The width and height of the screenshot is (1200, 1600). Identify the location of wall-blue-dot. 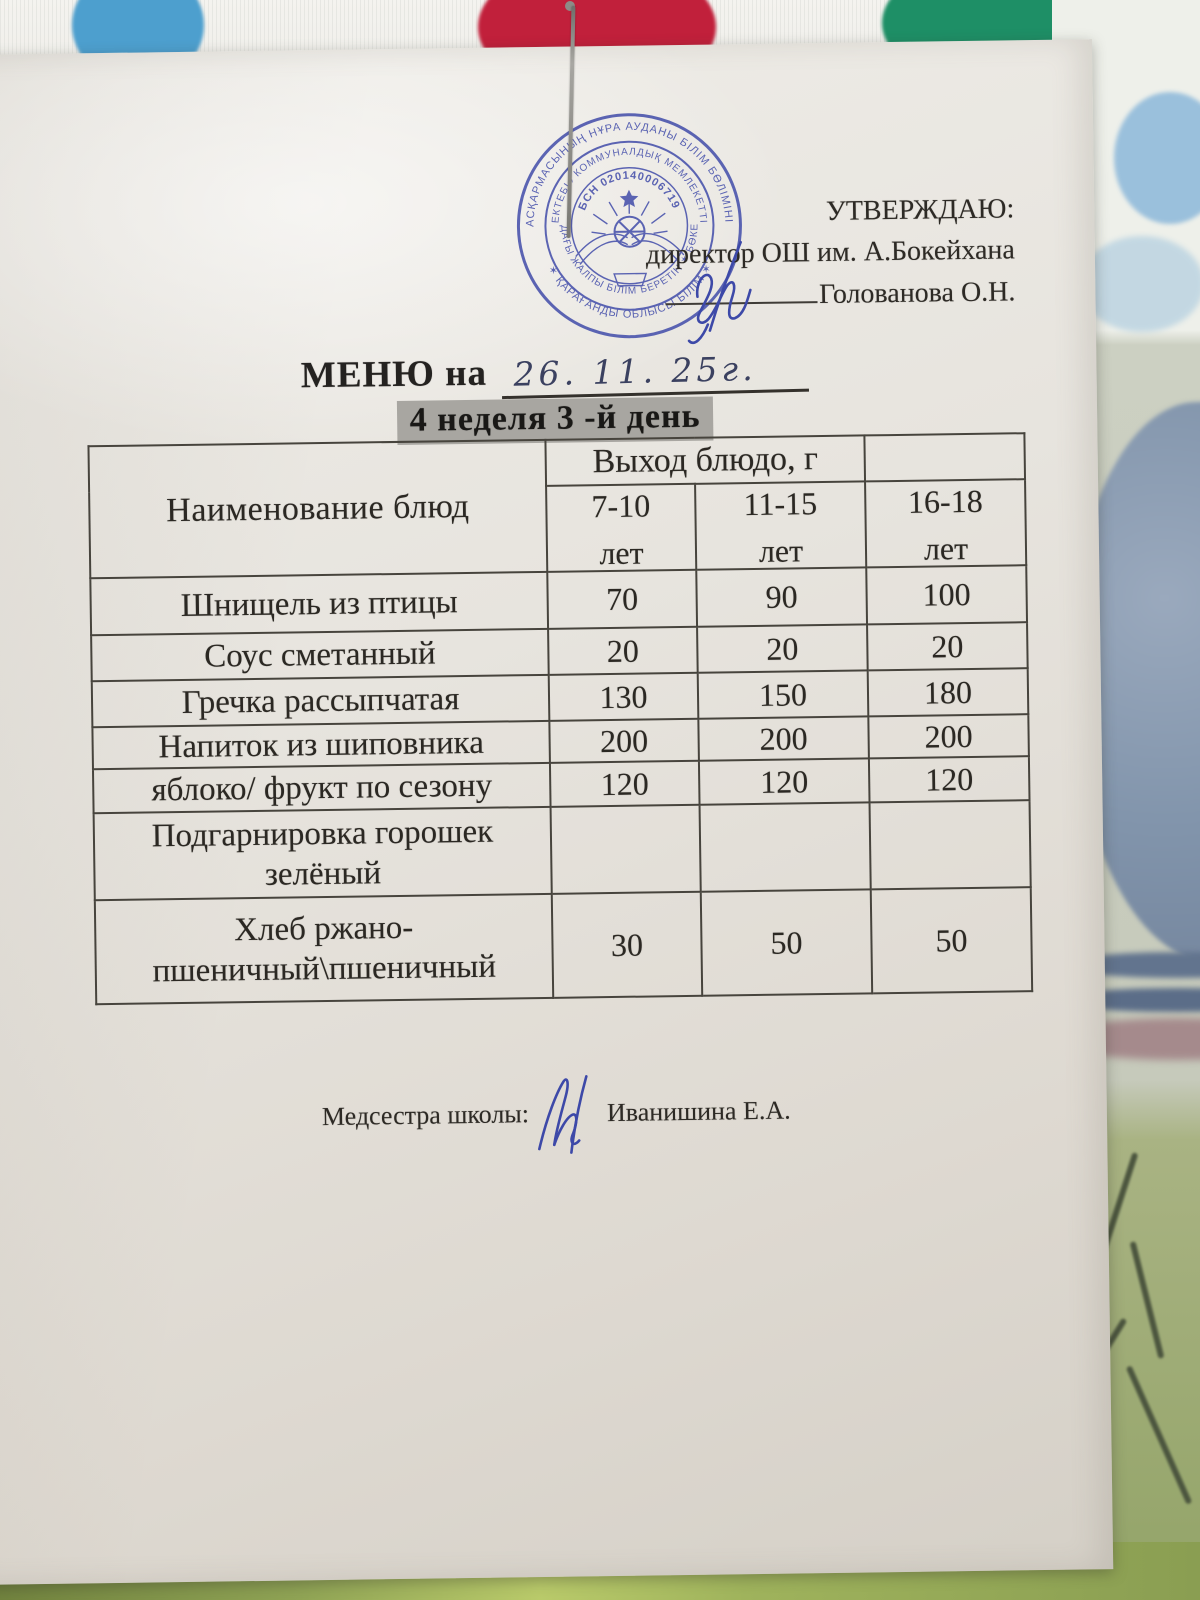
(1157, 158).